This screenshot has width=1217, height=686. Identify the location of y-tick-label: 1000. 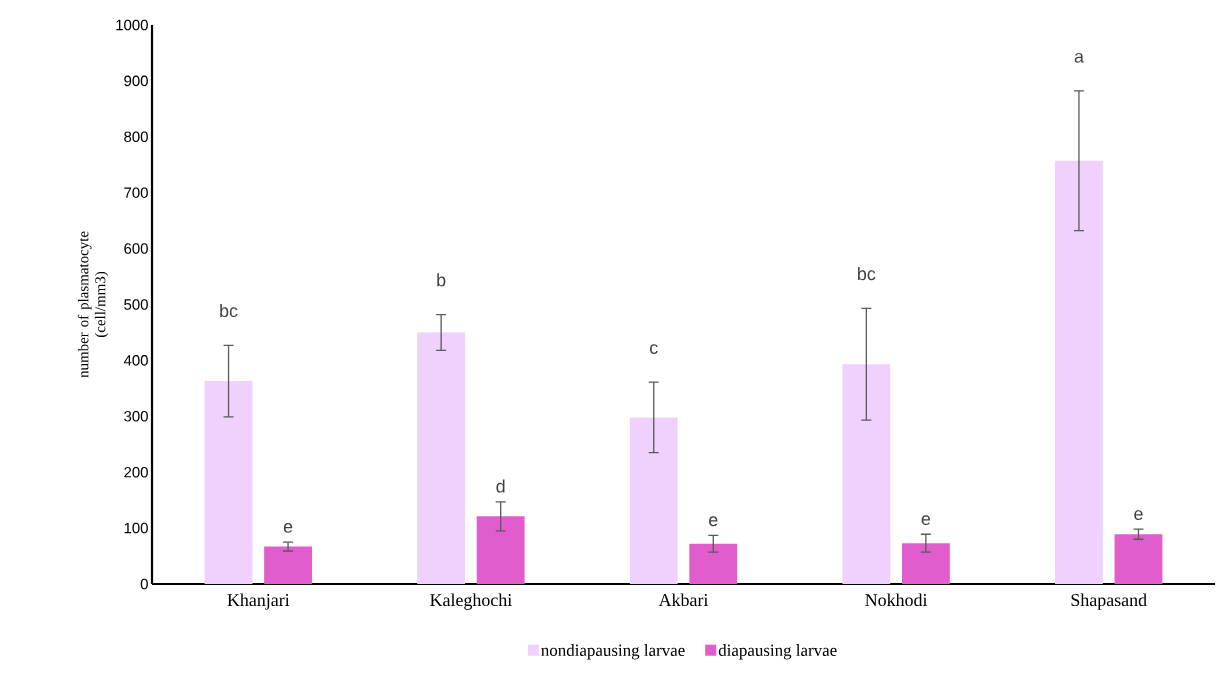
(132, 25).